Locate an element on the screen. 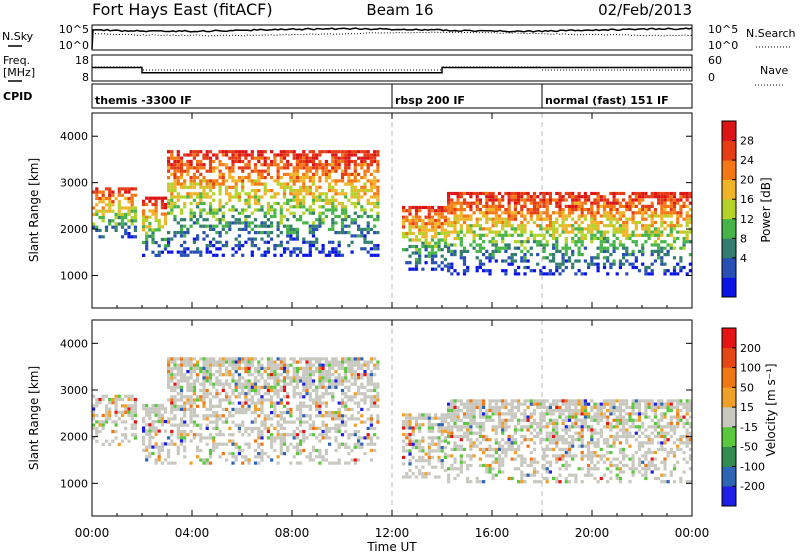  noise-tick-right-bottom: 10^0 is located at coordinates (723, 45).